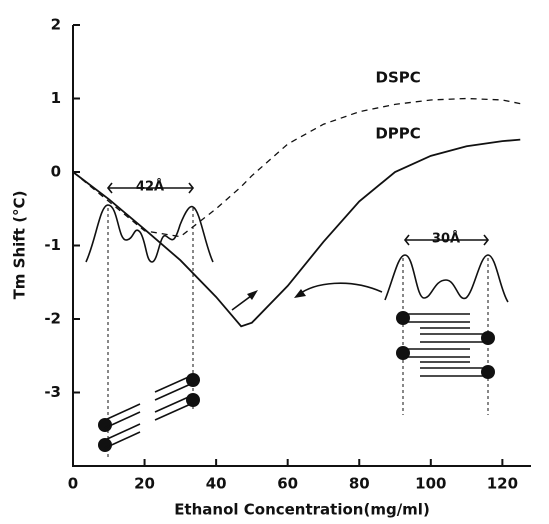  I want to click on series-label: DPPC, so click(397, 133).